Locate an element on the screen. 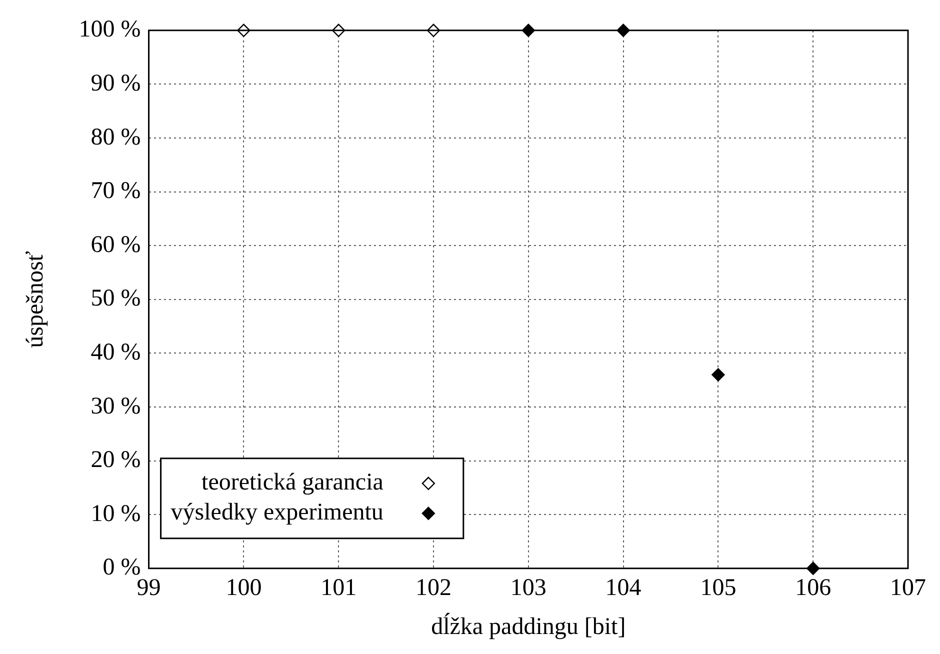  x-tick-label: 101 is located at coordinates (338, 588).